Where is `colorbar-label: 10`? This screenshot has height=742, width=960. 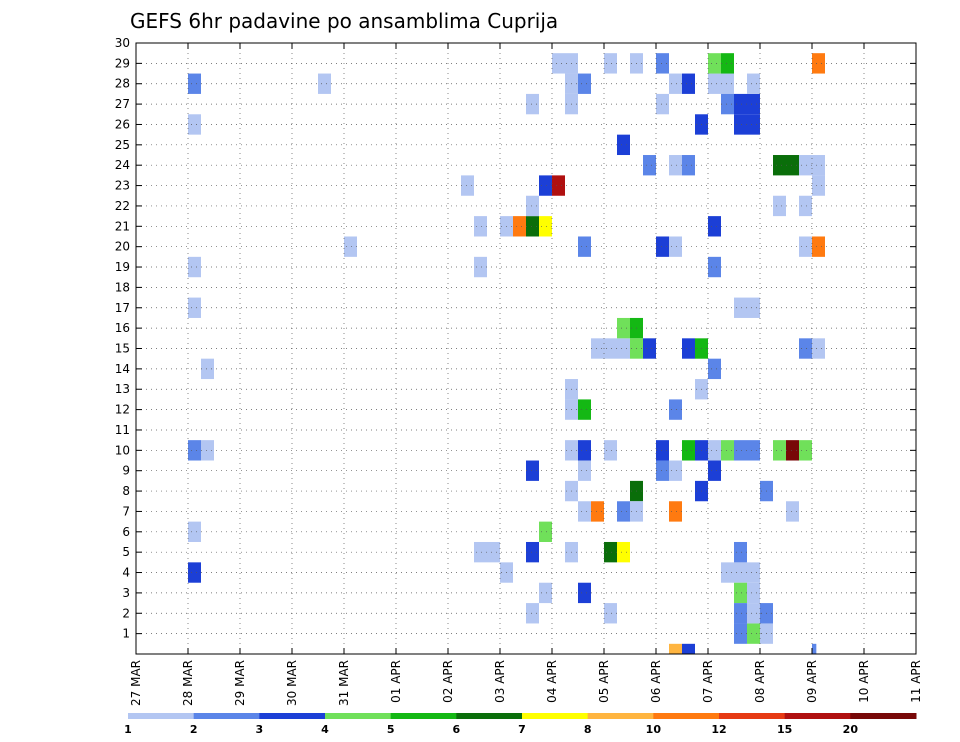 colorbar-label: 10 is located at coordinates (654, 729).